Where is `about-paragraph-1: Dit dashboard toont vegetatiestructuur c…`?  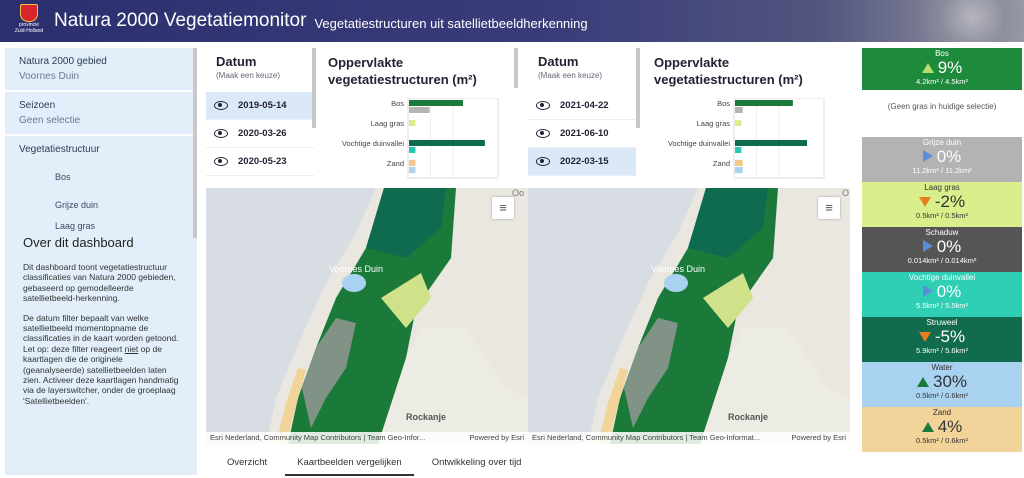
about-paragraph-1: Dit dashboard toont vegetatiestructuur c… is located at coordinates (99, 283).